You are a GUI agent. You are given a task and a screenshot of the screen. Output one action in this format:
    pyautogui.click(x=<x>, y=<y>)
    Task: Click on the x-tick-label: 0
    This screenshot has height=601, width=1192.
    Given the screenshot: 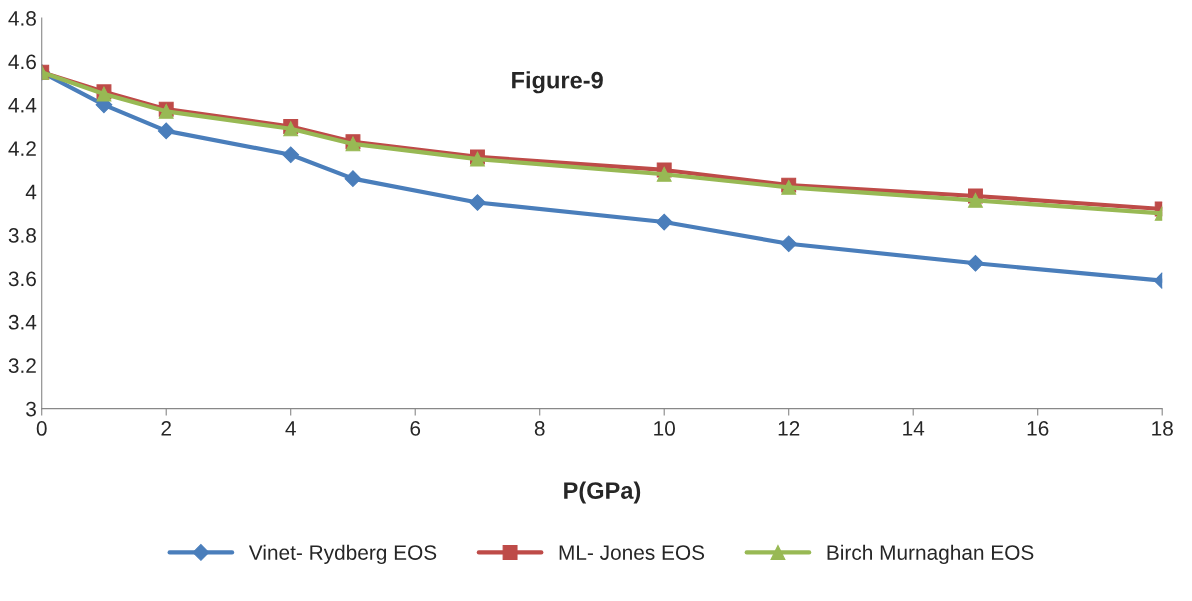 What is the action you would take?
    pyautogui.click(x=41, y=428)
    